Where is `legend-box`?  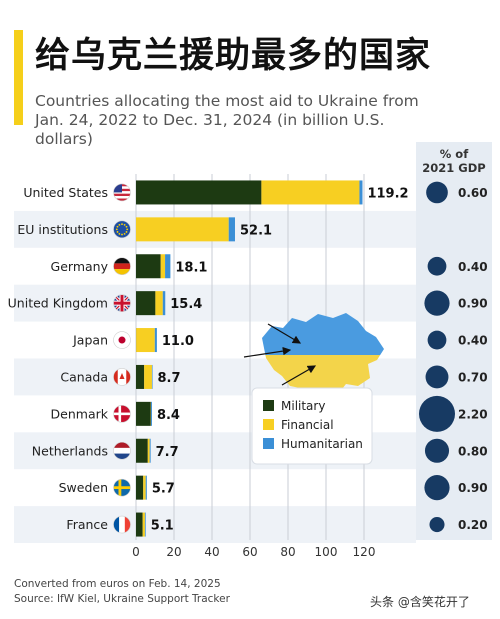 legend-box is located at coordinates (312, 426).